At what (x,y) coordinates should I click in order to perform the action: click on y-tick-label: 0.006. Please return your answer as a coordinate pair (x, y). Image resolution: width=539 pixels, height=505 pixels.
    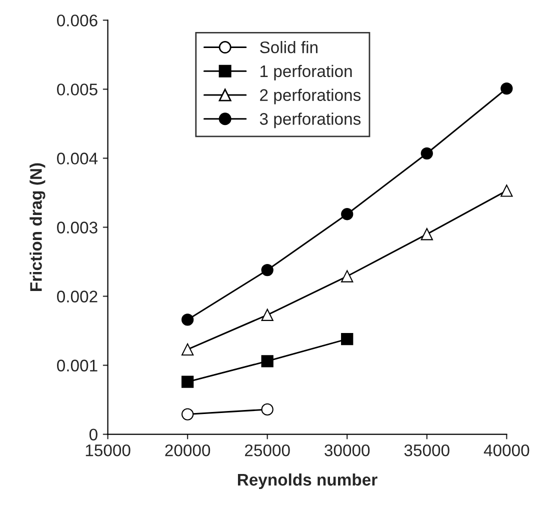
    Looking at the image, I should click on (77, 20).